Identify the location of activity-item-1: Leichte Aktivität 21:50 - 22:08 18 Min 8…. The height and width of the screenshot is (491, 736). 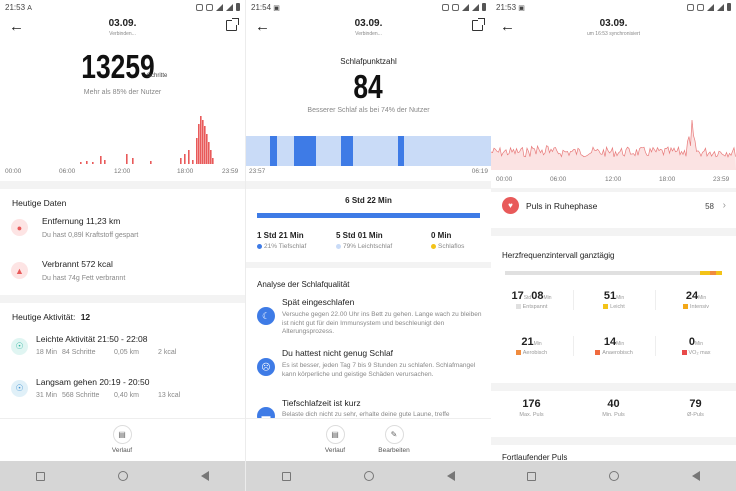
(136, 345).